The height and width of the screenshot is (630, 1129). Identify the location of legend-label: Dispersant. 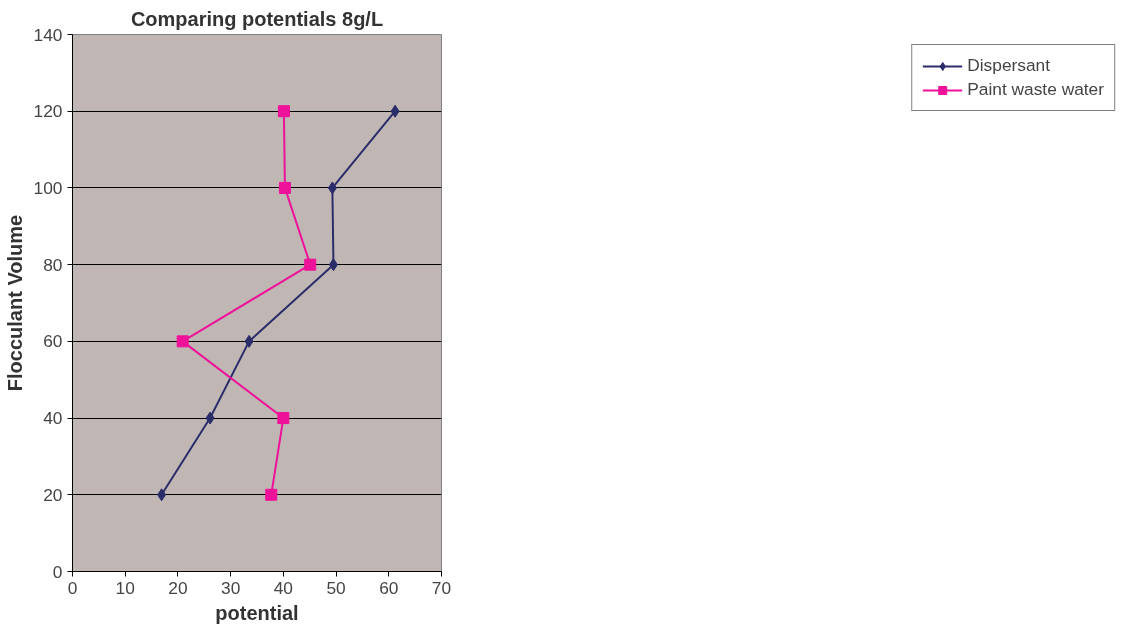
(1009, 65).